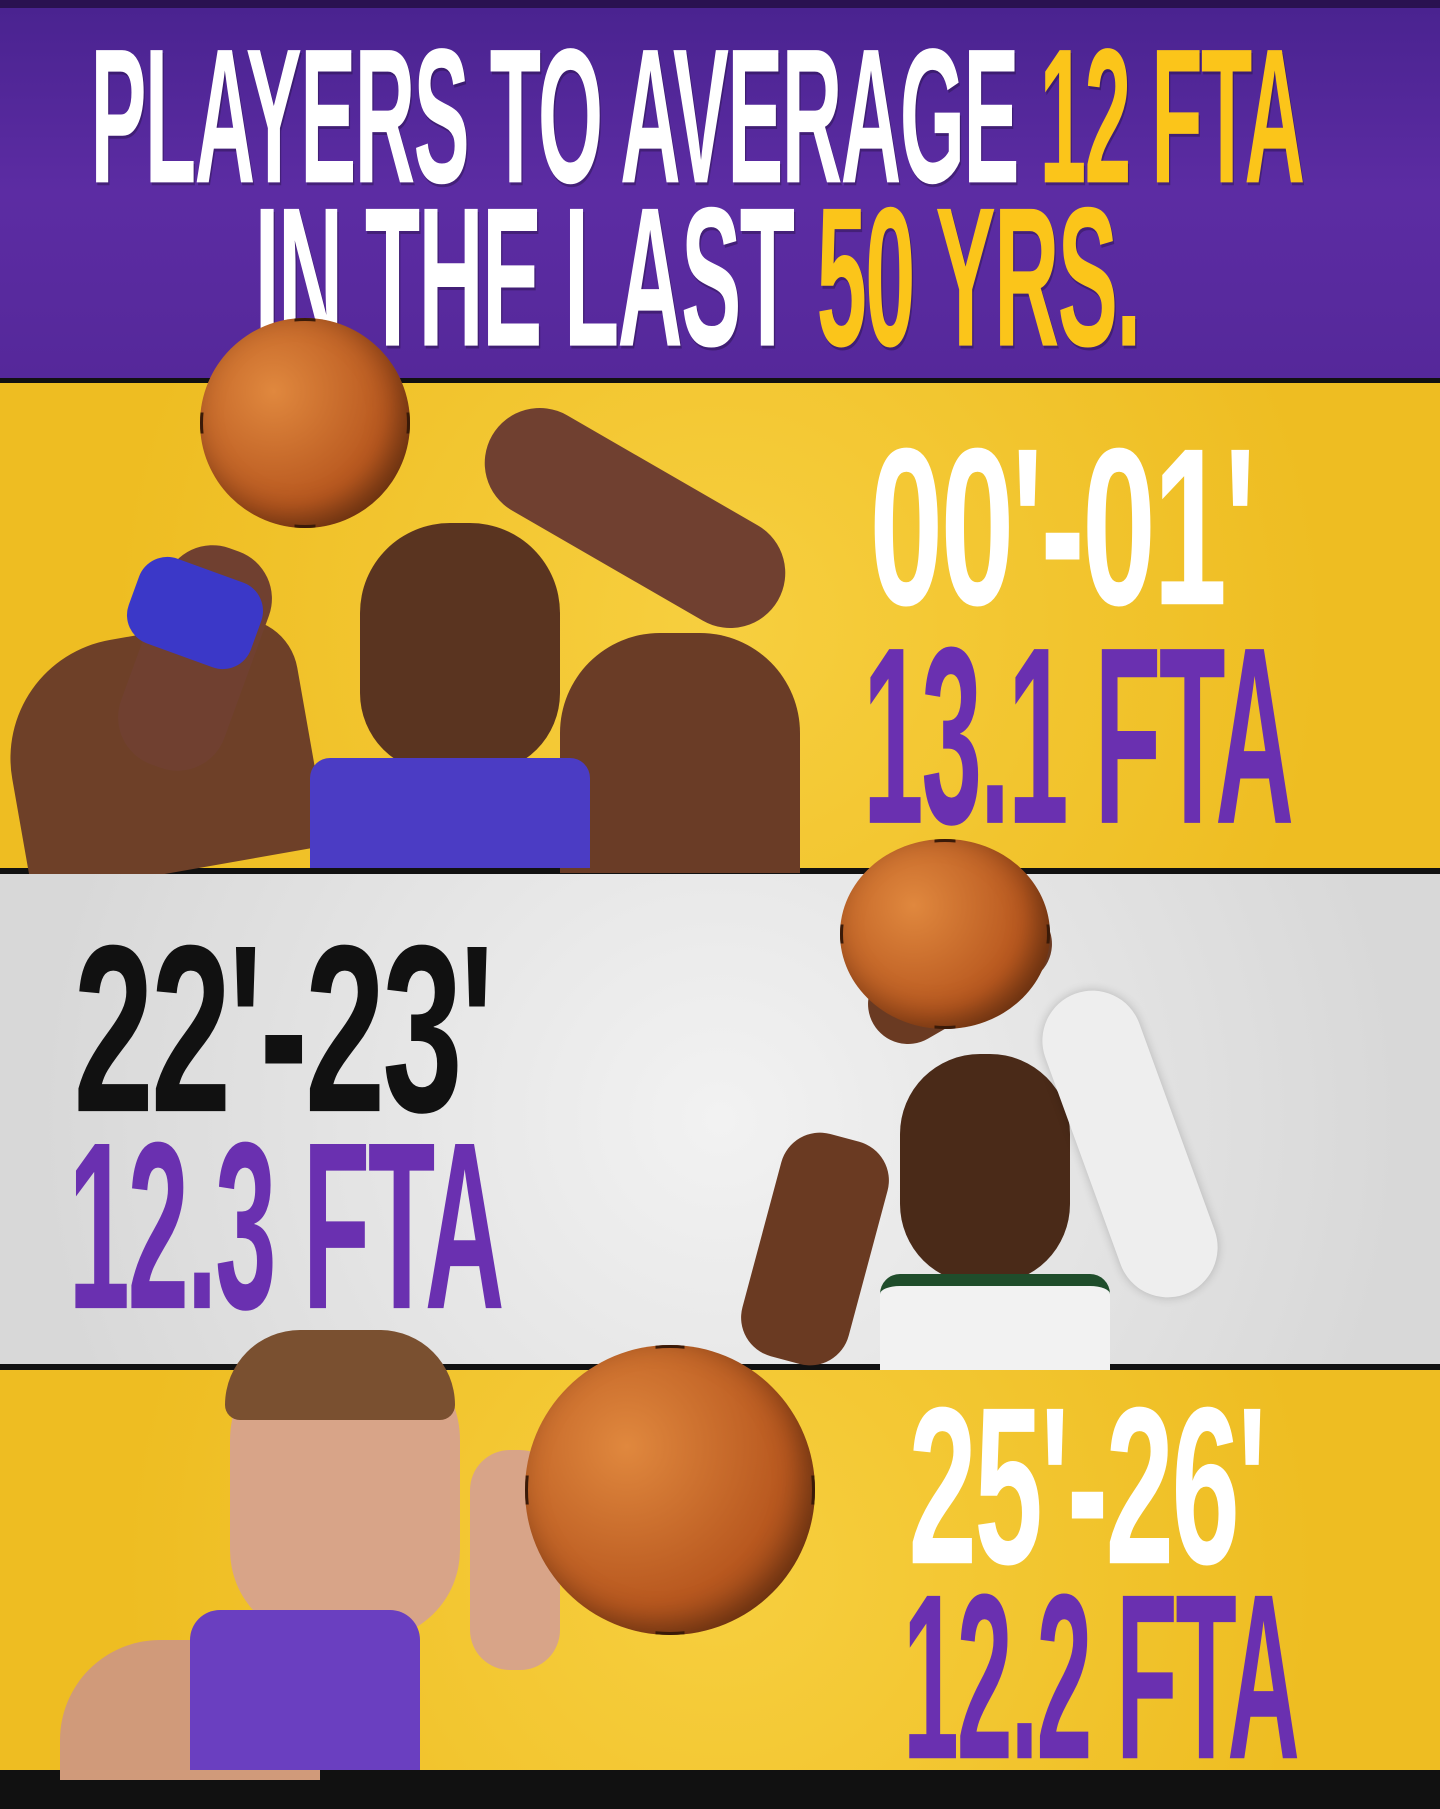  I want to click on season-label: 22'-23', so click(283, 1029).